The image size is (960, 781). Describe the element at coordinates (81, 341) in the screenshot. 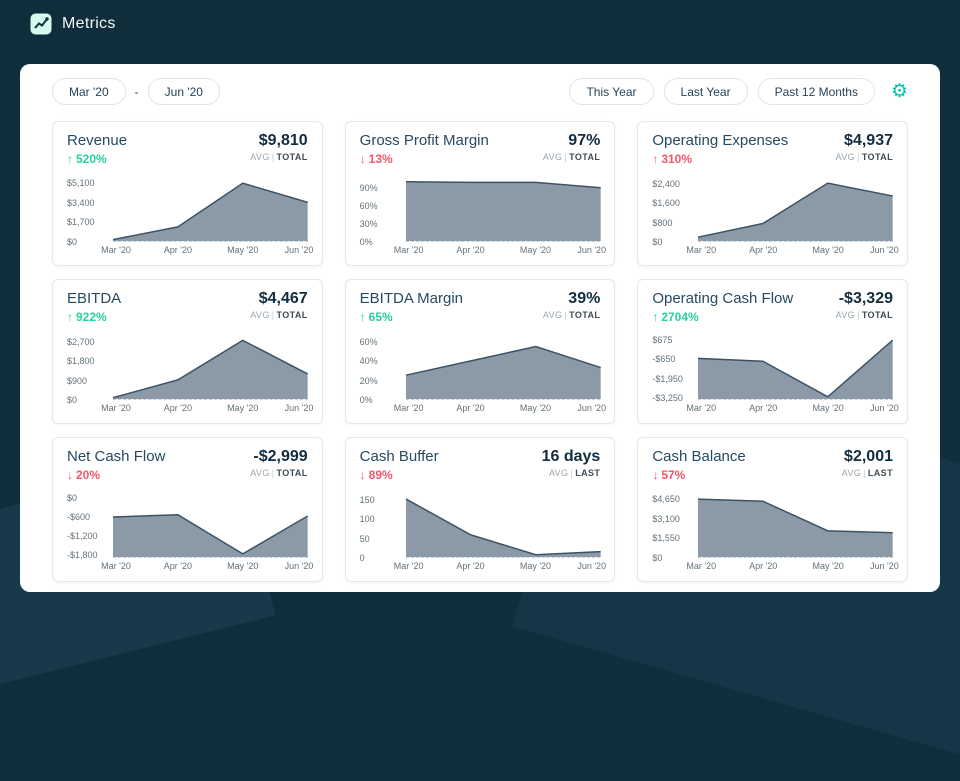

I see `y-tick-label: $2,700` at that location.